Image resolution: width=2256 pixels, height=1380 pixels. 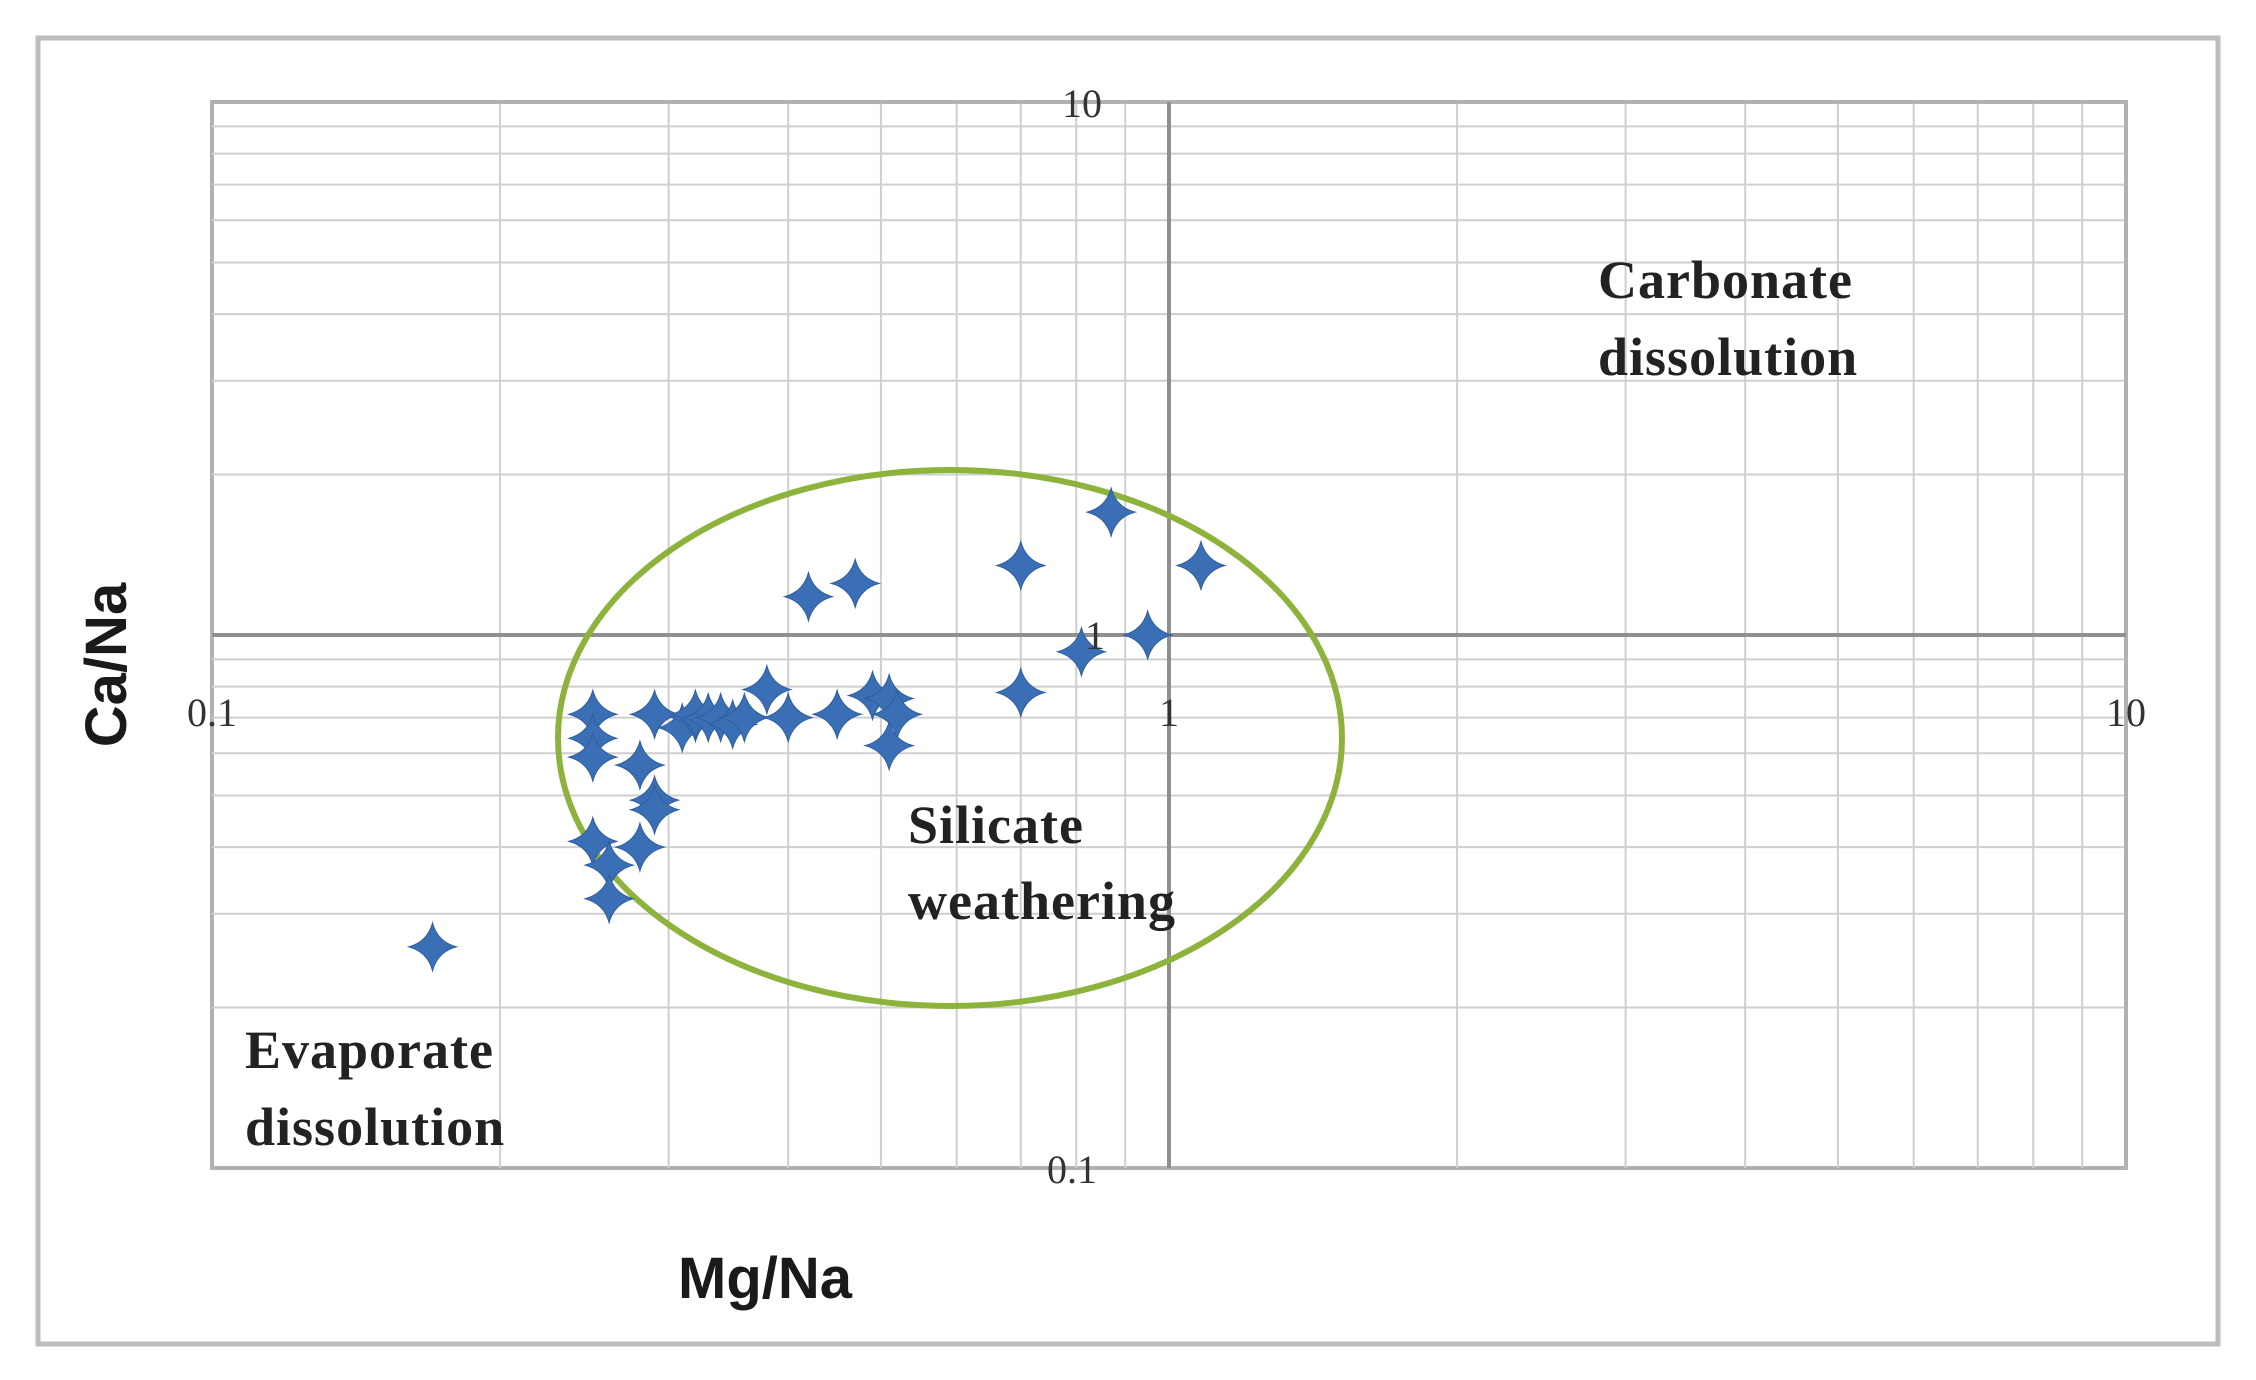 I want to click on x-axis-title: Mg/Na, so click(x=765, y=1278).